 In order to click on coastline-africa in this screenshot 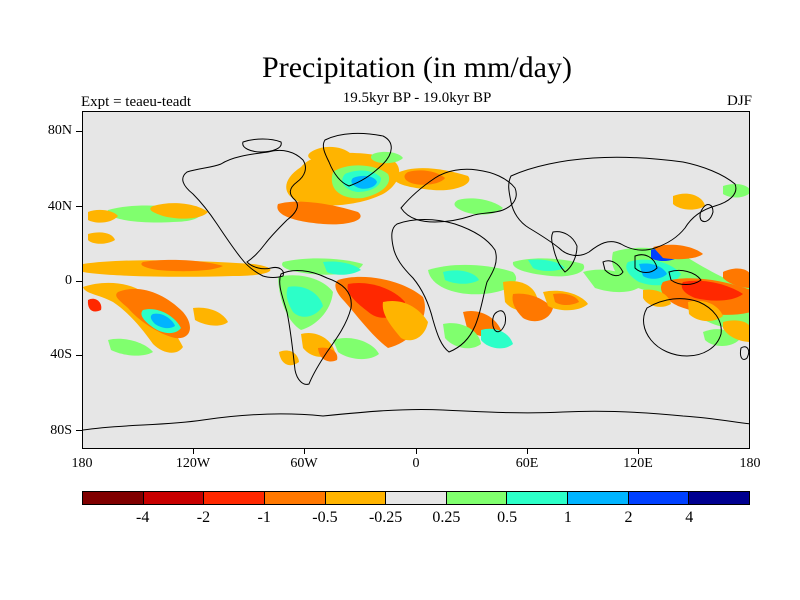, I will do `click(444, 286)`.